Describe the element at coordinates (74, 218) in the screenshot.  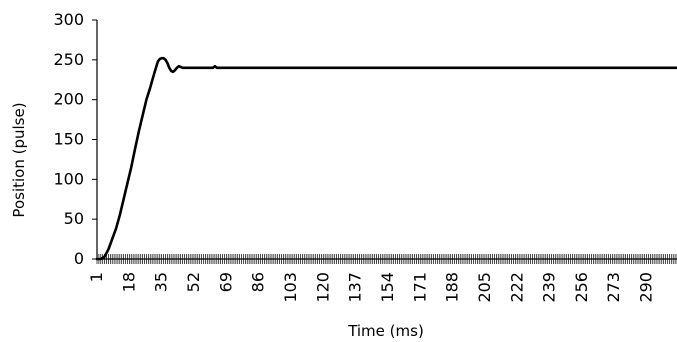
I see `y-tick-label: 50` at that location.